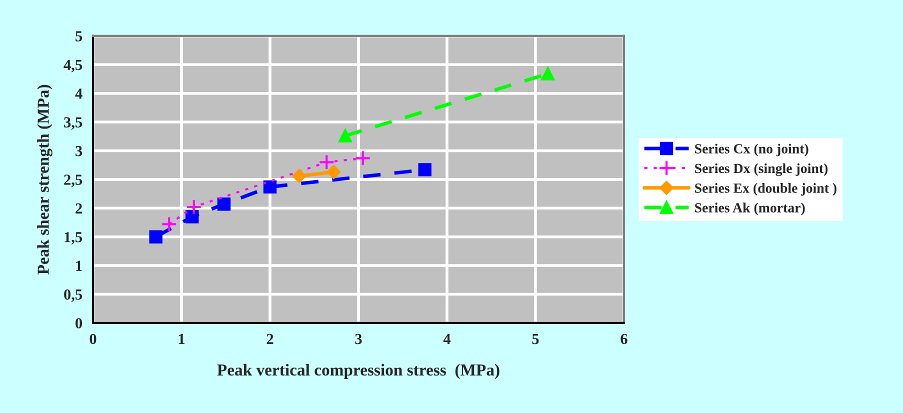  I want to click on legend-label: Series Cx (no joint), so click(751, 150).